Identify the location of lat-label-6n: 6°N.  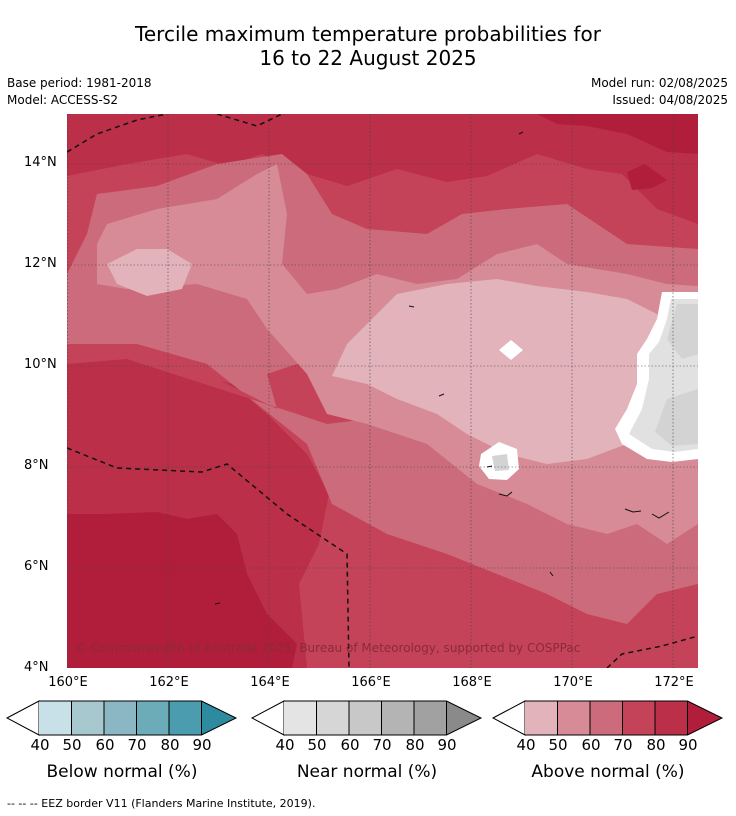
(36, 566).